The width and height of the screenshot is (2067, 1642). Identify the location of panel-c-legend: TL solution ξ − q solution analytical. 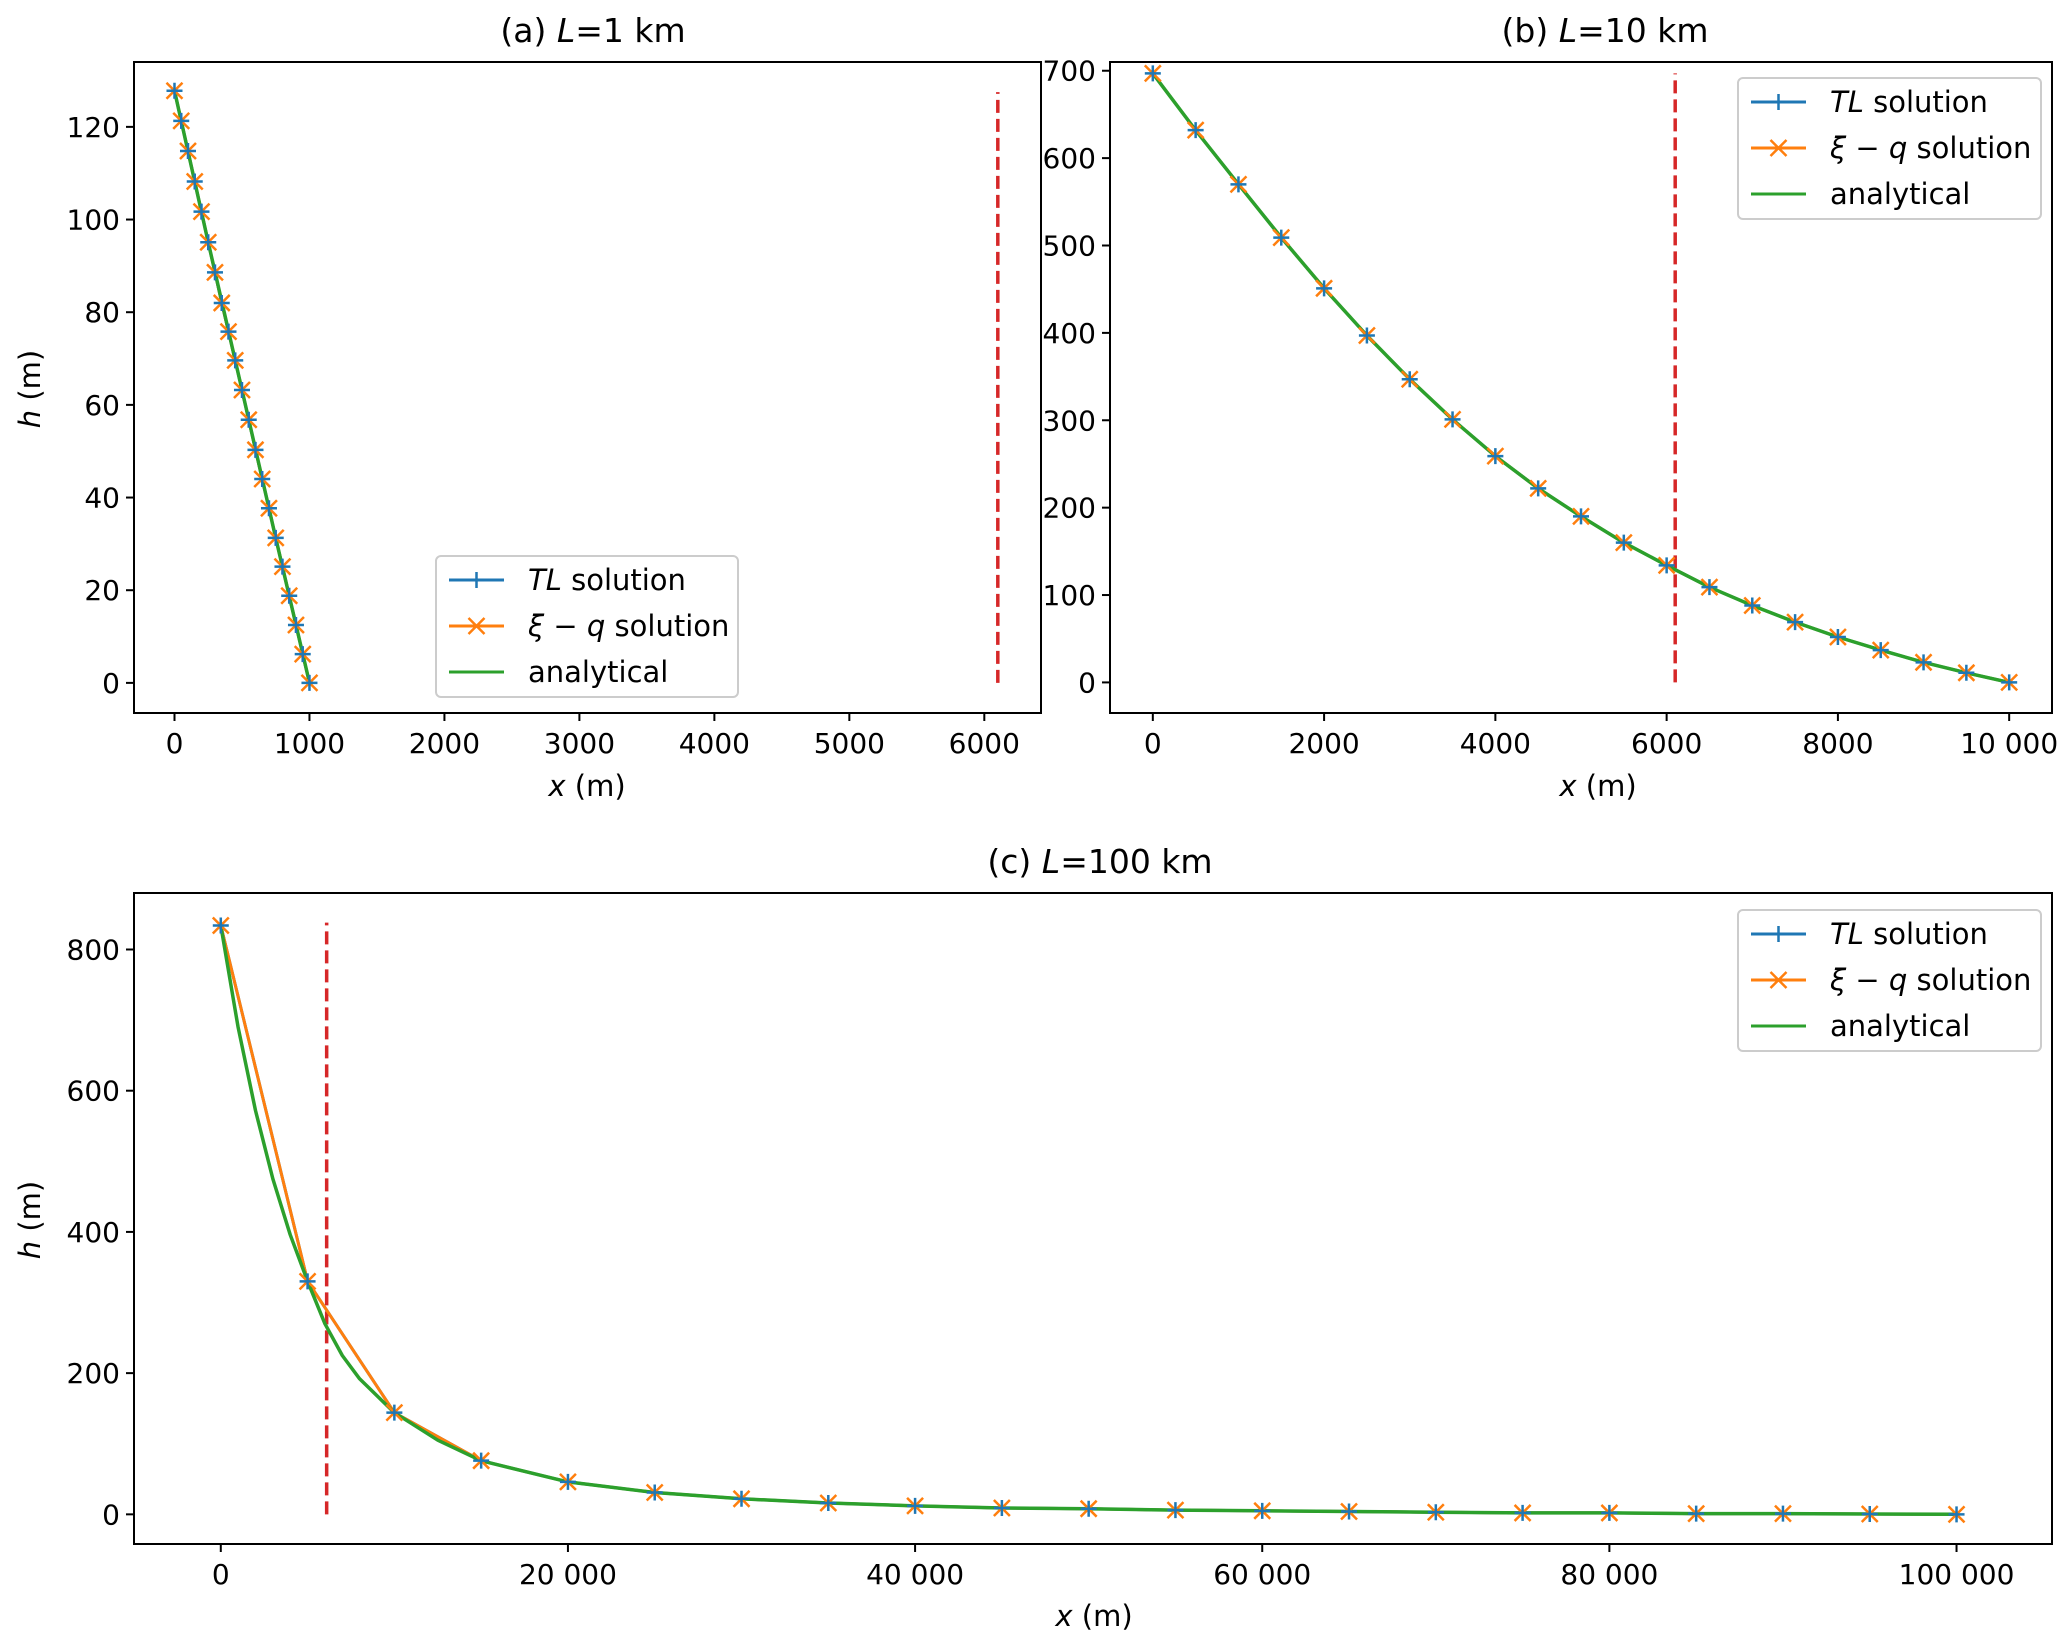
(1889, 980).